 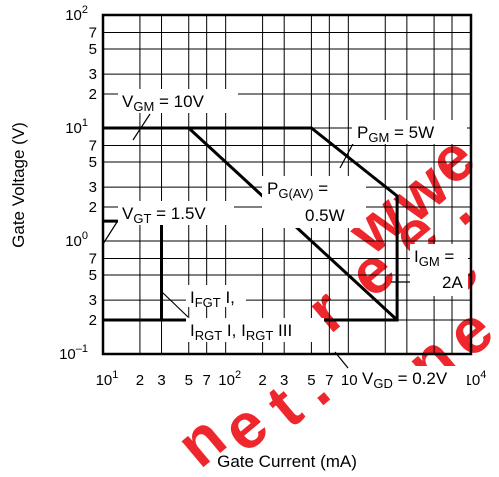 What do you see at coordinates (395, 134) in the screenshot?
I see `annotation-label: PGM = 5W` at bounding box center [395, 134].